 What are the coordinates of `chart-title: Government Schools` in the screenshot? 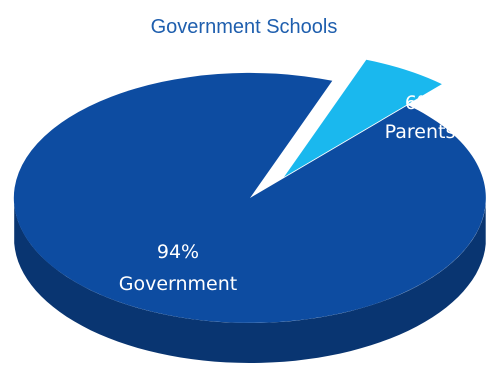 It's located at (244, 27).